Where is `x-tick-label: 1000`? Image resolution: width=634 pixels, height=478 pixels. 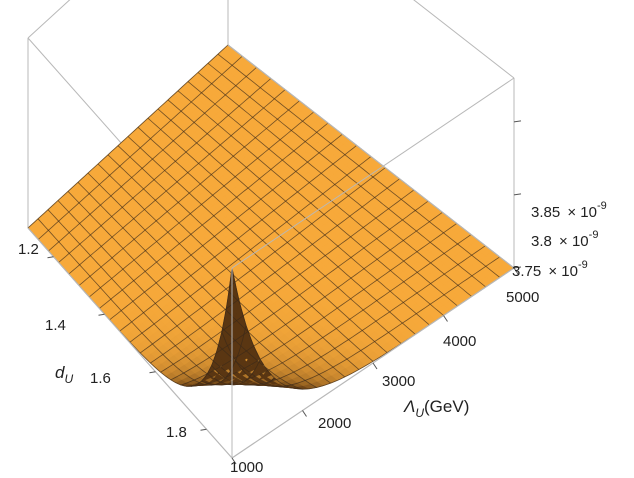
x-tick-label: 1000 is located at coordinates (246, 467).